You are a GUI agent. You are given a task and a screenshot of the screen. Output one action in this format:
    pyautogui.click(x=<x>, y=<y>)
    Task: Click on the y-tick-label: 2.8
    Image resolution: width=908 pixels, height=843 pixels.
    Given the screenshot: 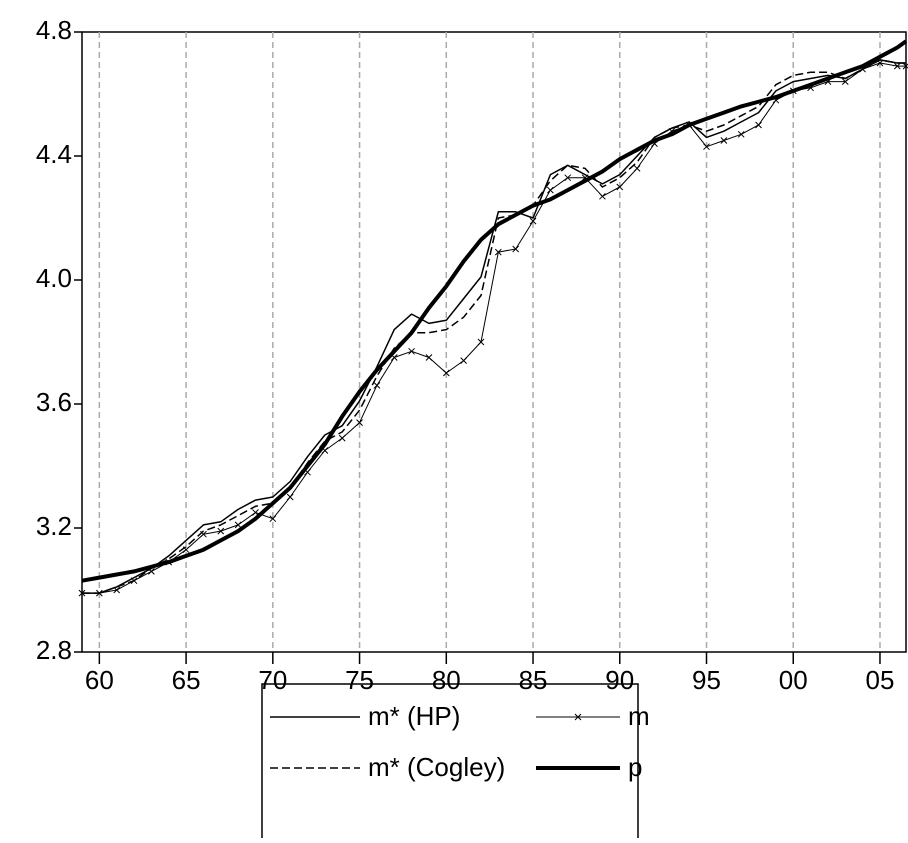 What is the action you would take?
    pyautogui.click(x=54, y=650)
    